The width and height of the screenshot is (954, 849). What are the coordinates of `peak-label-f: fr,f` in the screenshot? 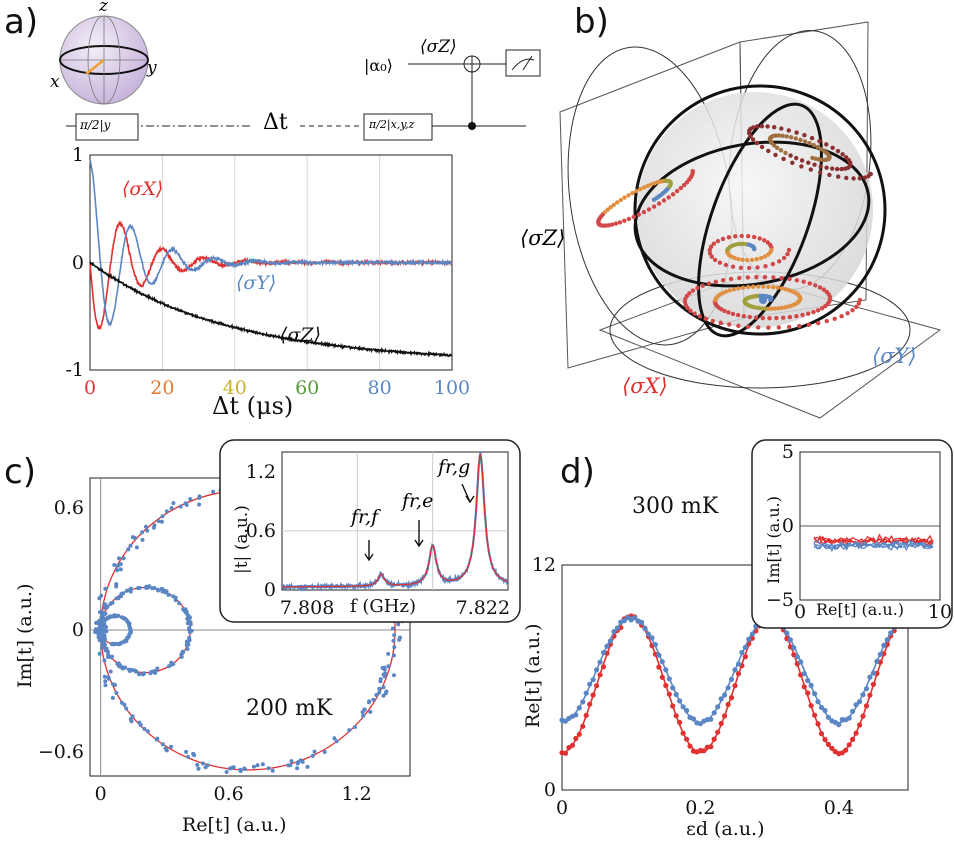 It's located at (365, 517).